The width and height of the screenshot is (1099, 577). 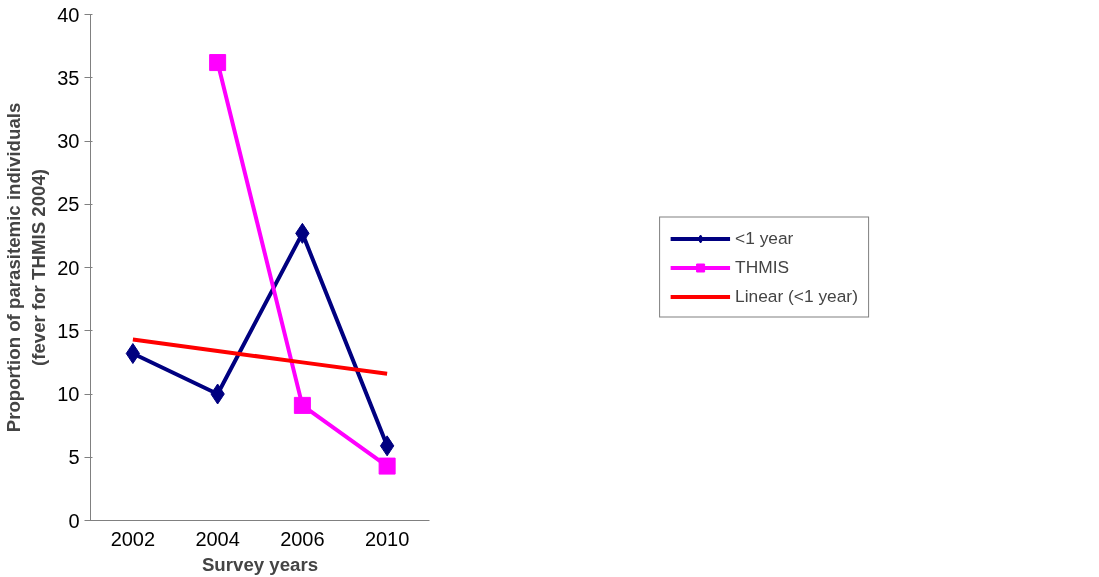 What do you see at coordinates (74, 457) in the screenshot?
I see `y-tick-label: 5` at bounding box center [74, 457].